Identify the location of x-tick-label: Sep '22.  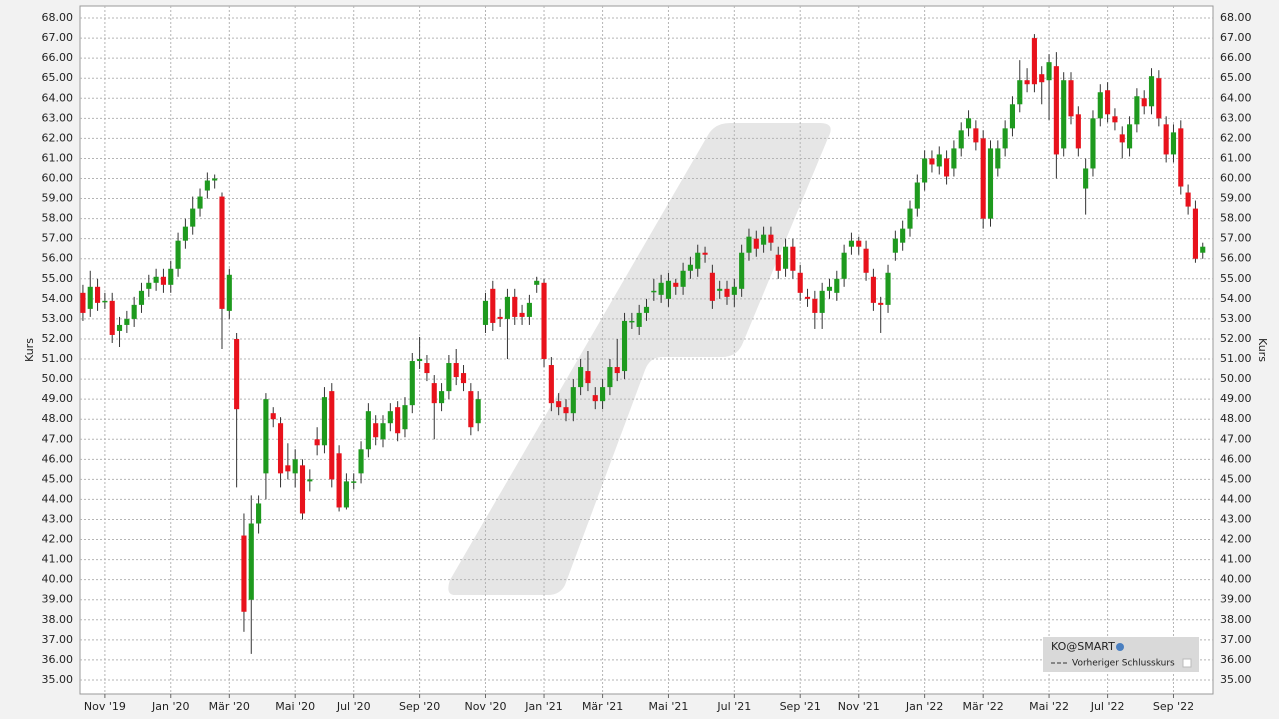
(1173, 706).